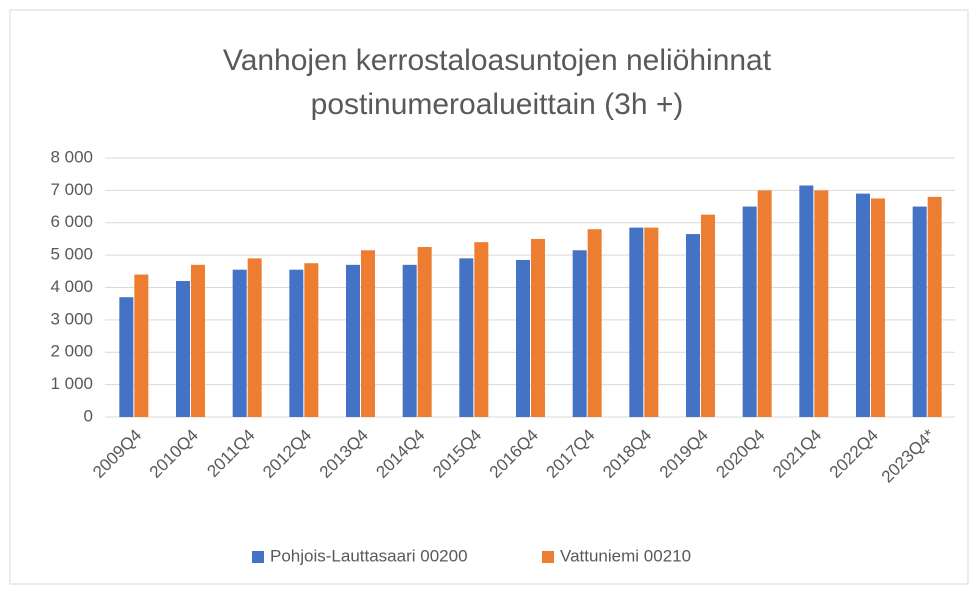 Image resolution: width=974 pixels, height=590 pixels. I want to click on y-tick-label: 3 000, so click(71, 318).